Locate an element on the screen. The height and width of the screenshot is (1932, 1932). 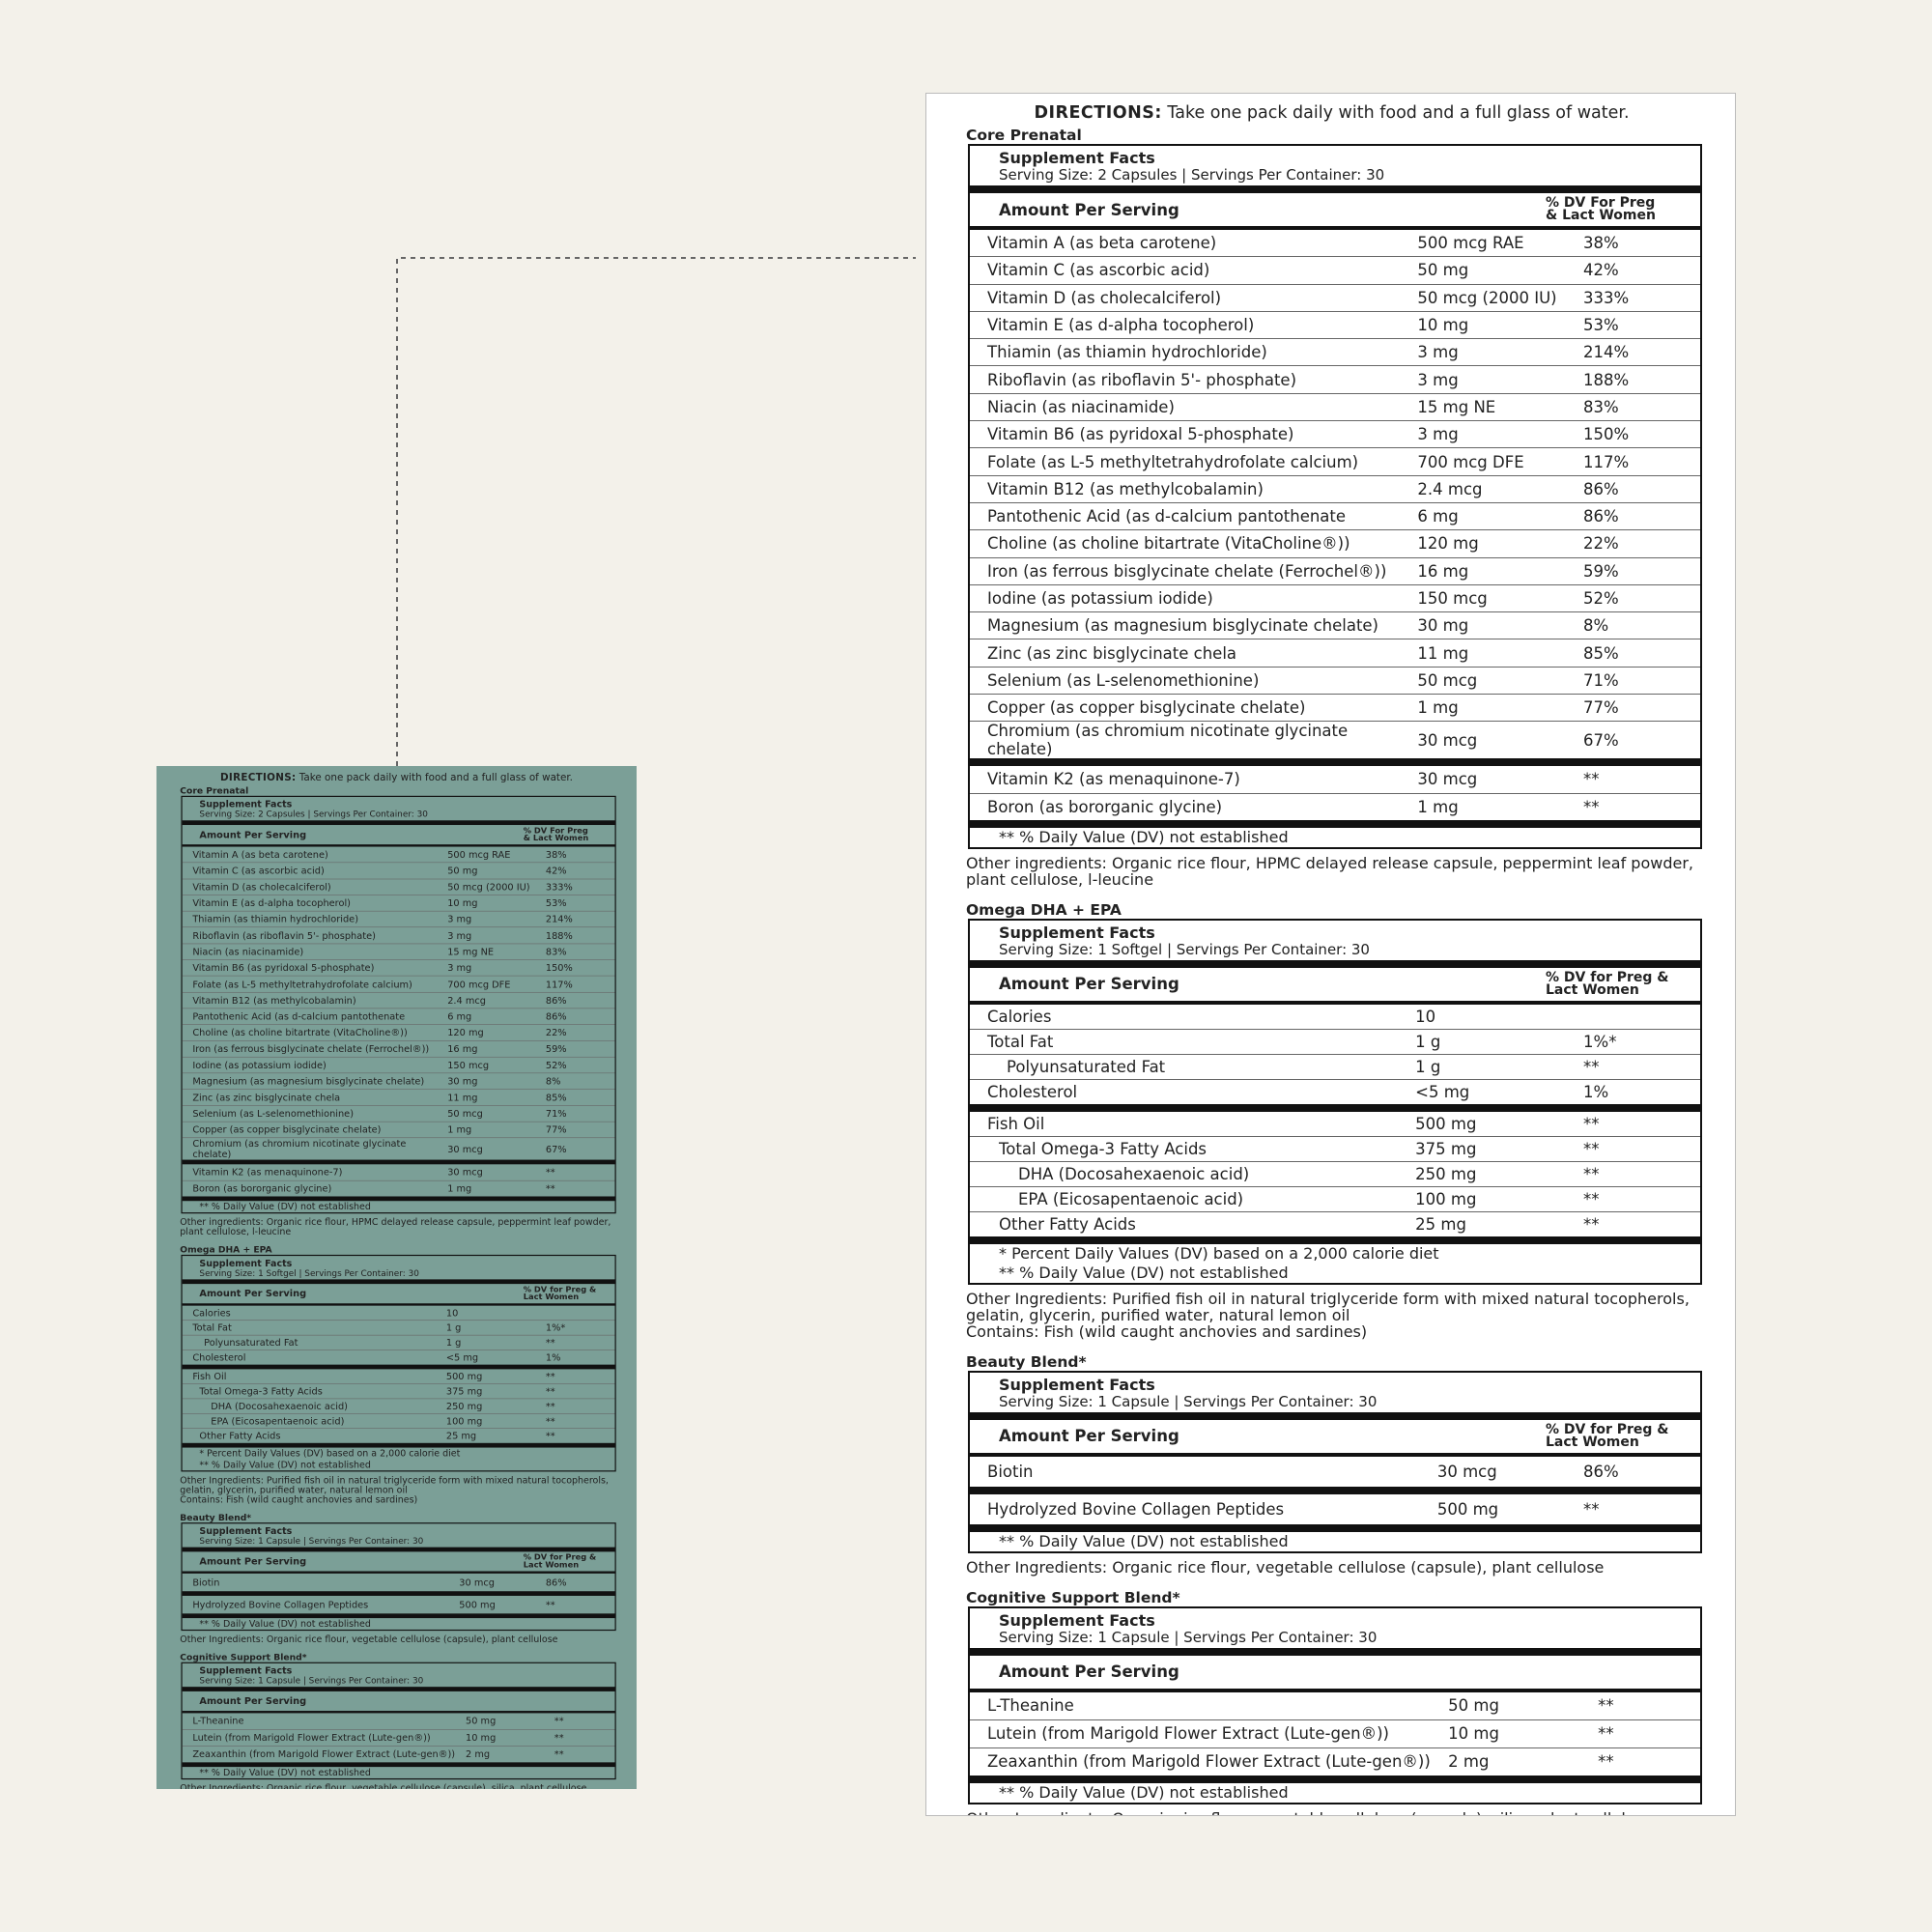
amount: 1 g is located at coordinates (1428, 1041).